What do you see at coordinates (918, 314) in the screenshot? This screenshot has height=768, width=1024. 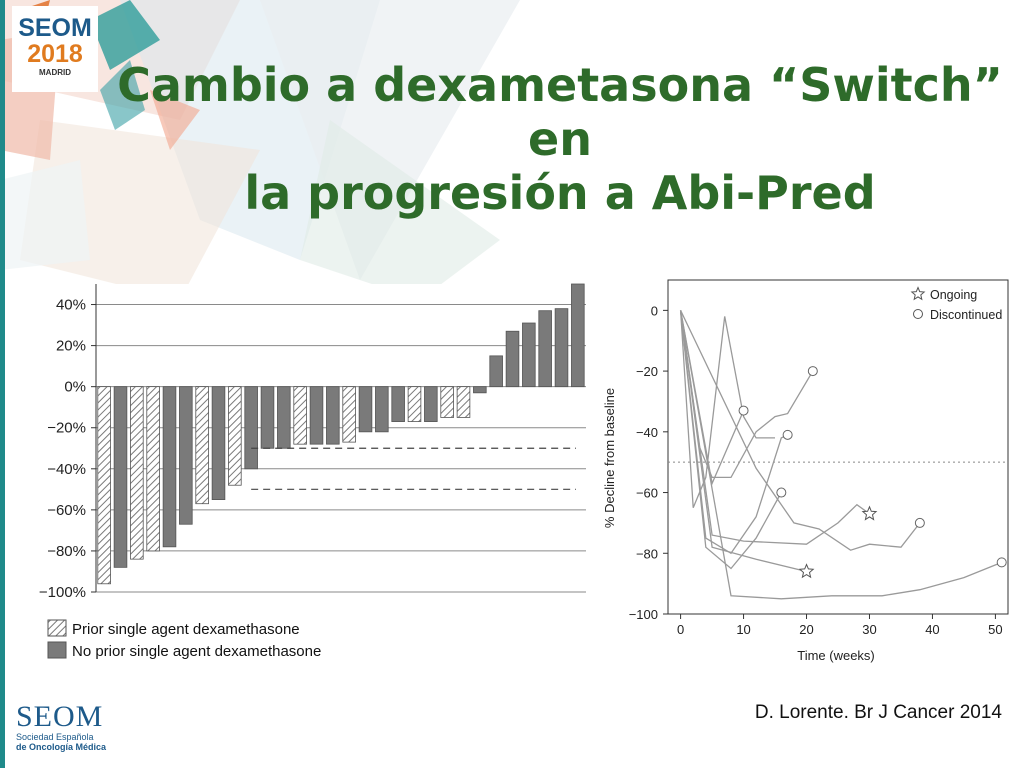 I see `legend-circle-marker` at bounding box center [918, 314].